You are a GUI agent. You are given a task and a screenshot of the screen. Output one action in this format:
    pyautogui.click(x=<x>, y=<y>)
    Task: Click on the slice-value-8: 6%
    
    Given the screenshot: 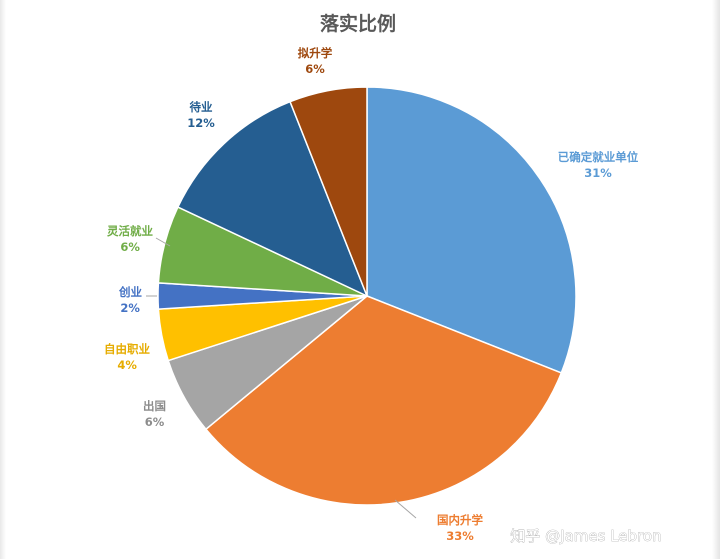 What is the action you would take?
    pyautogui.click(x=315, y=69)
    